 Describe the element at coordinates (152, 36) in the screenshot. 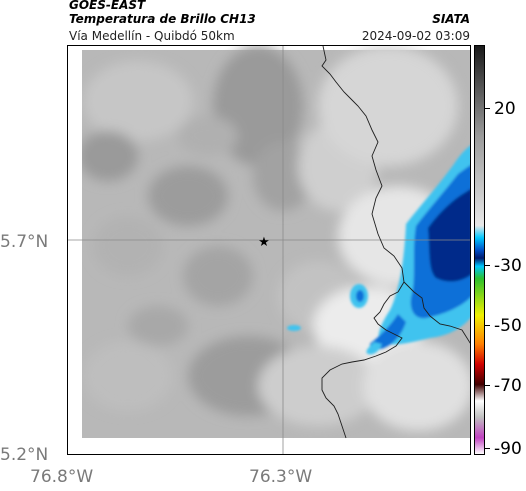

I see `region-subtitle: Vía Medellín - Quibdó 50km` at that location.